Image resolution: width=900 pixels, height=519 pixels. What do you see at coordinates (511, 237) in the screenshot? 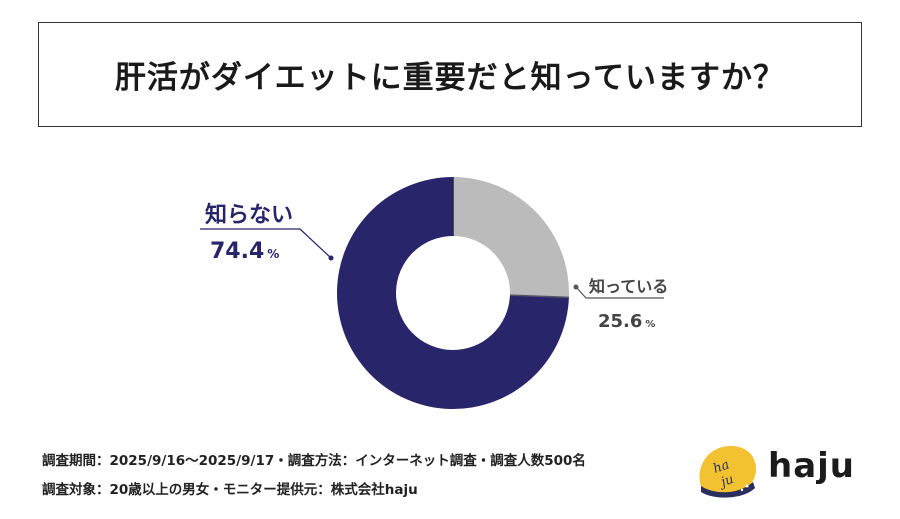
I see `donut-slice-know` at bounding box center [511, 237].